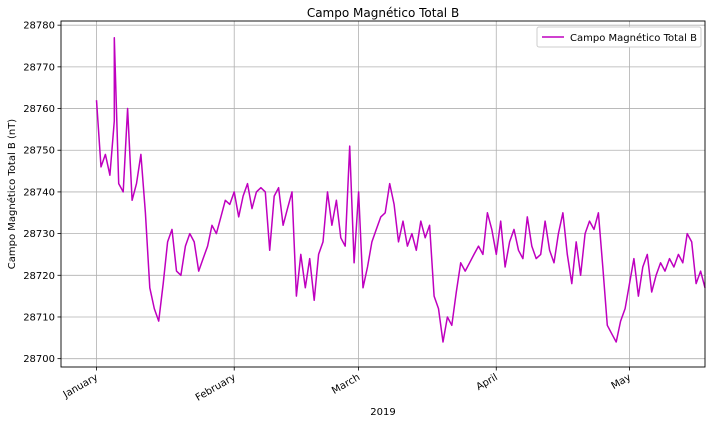 The image size is (712, 424). I want to click on y-tick-label: 28740, so click(39, 192).